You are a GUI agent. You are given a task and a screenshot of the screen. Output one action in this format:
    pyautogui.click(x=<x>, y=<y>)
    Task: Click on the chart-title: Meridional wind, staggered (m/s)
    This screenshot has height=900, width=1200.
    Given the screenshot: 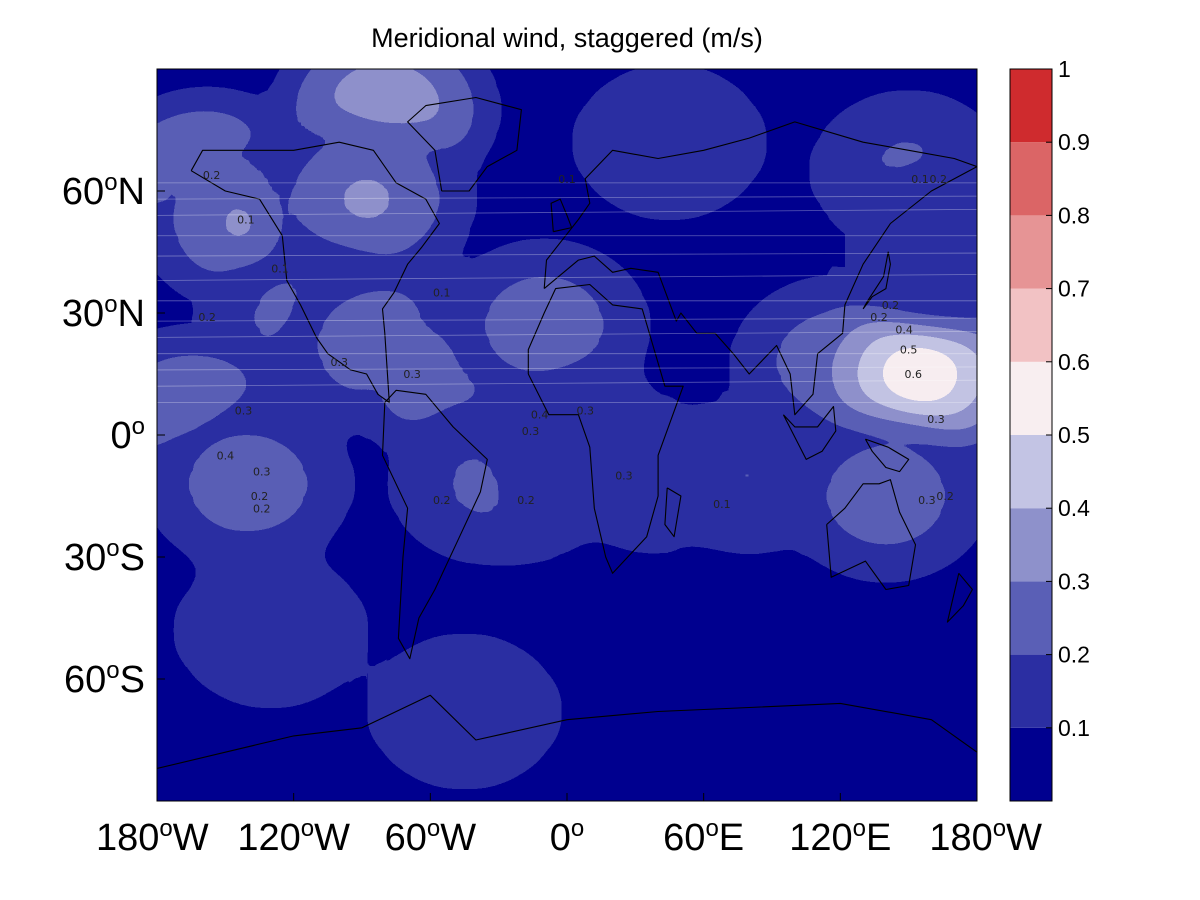 What is the action you would take?
    pyautogui.click(x=567, y=38)
    